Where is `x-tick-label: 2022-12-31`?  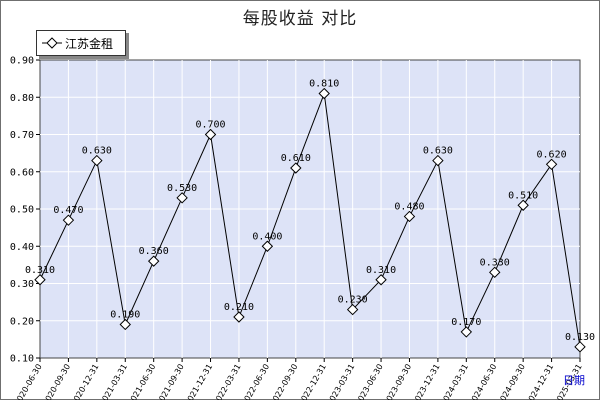
x-tick-label: 2022-12-31 is located at coordinates (312, 381).